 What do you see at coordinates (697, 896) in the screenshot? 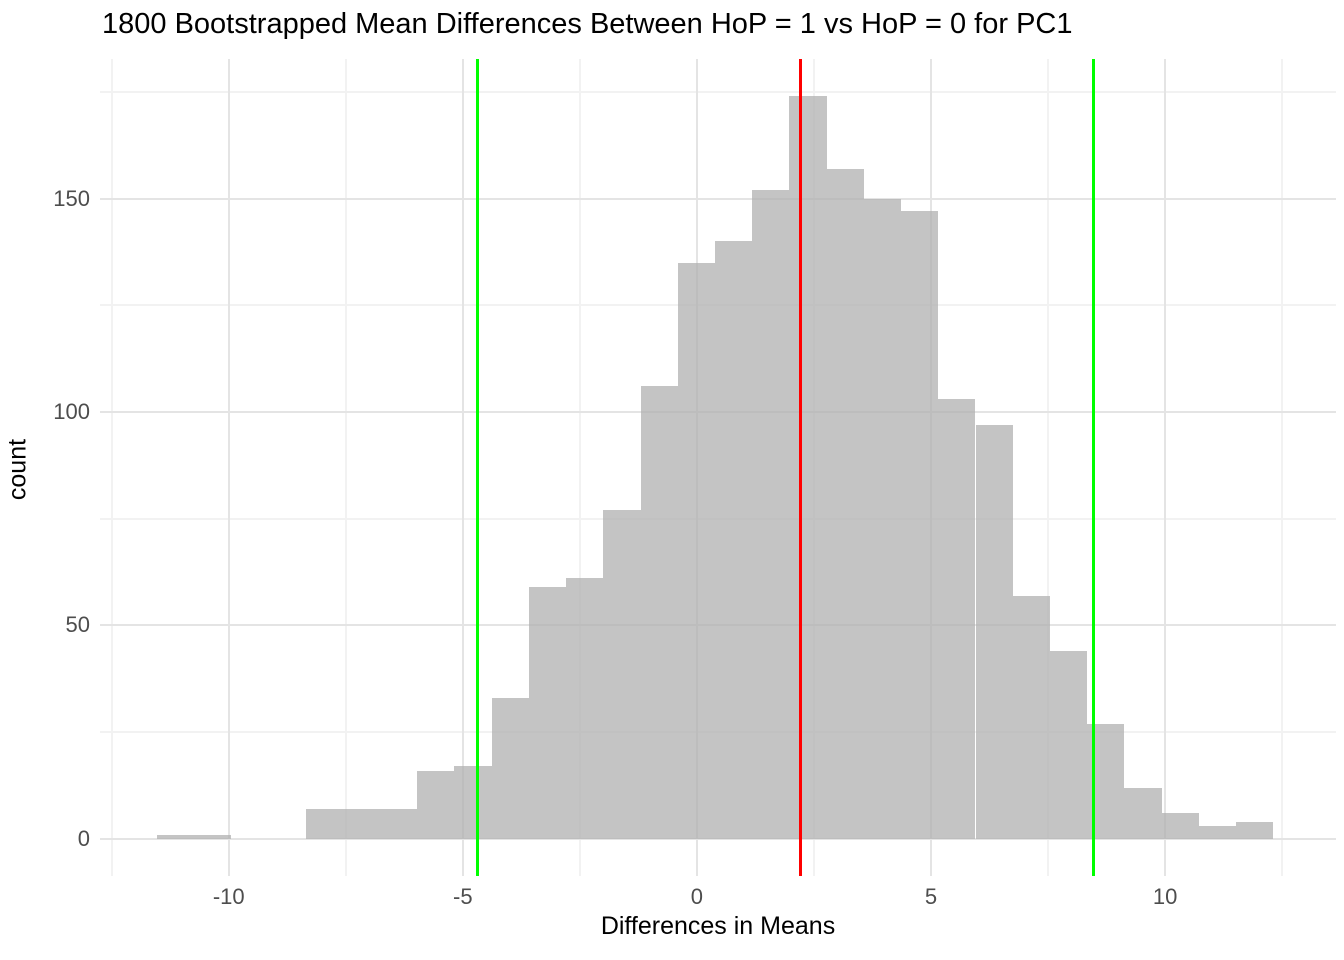
I see `x-tick-label: 0` at bounding box center [697, 896].